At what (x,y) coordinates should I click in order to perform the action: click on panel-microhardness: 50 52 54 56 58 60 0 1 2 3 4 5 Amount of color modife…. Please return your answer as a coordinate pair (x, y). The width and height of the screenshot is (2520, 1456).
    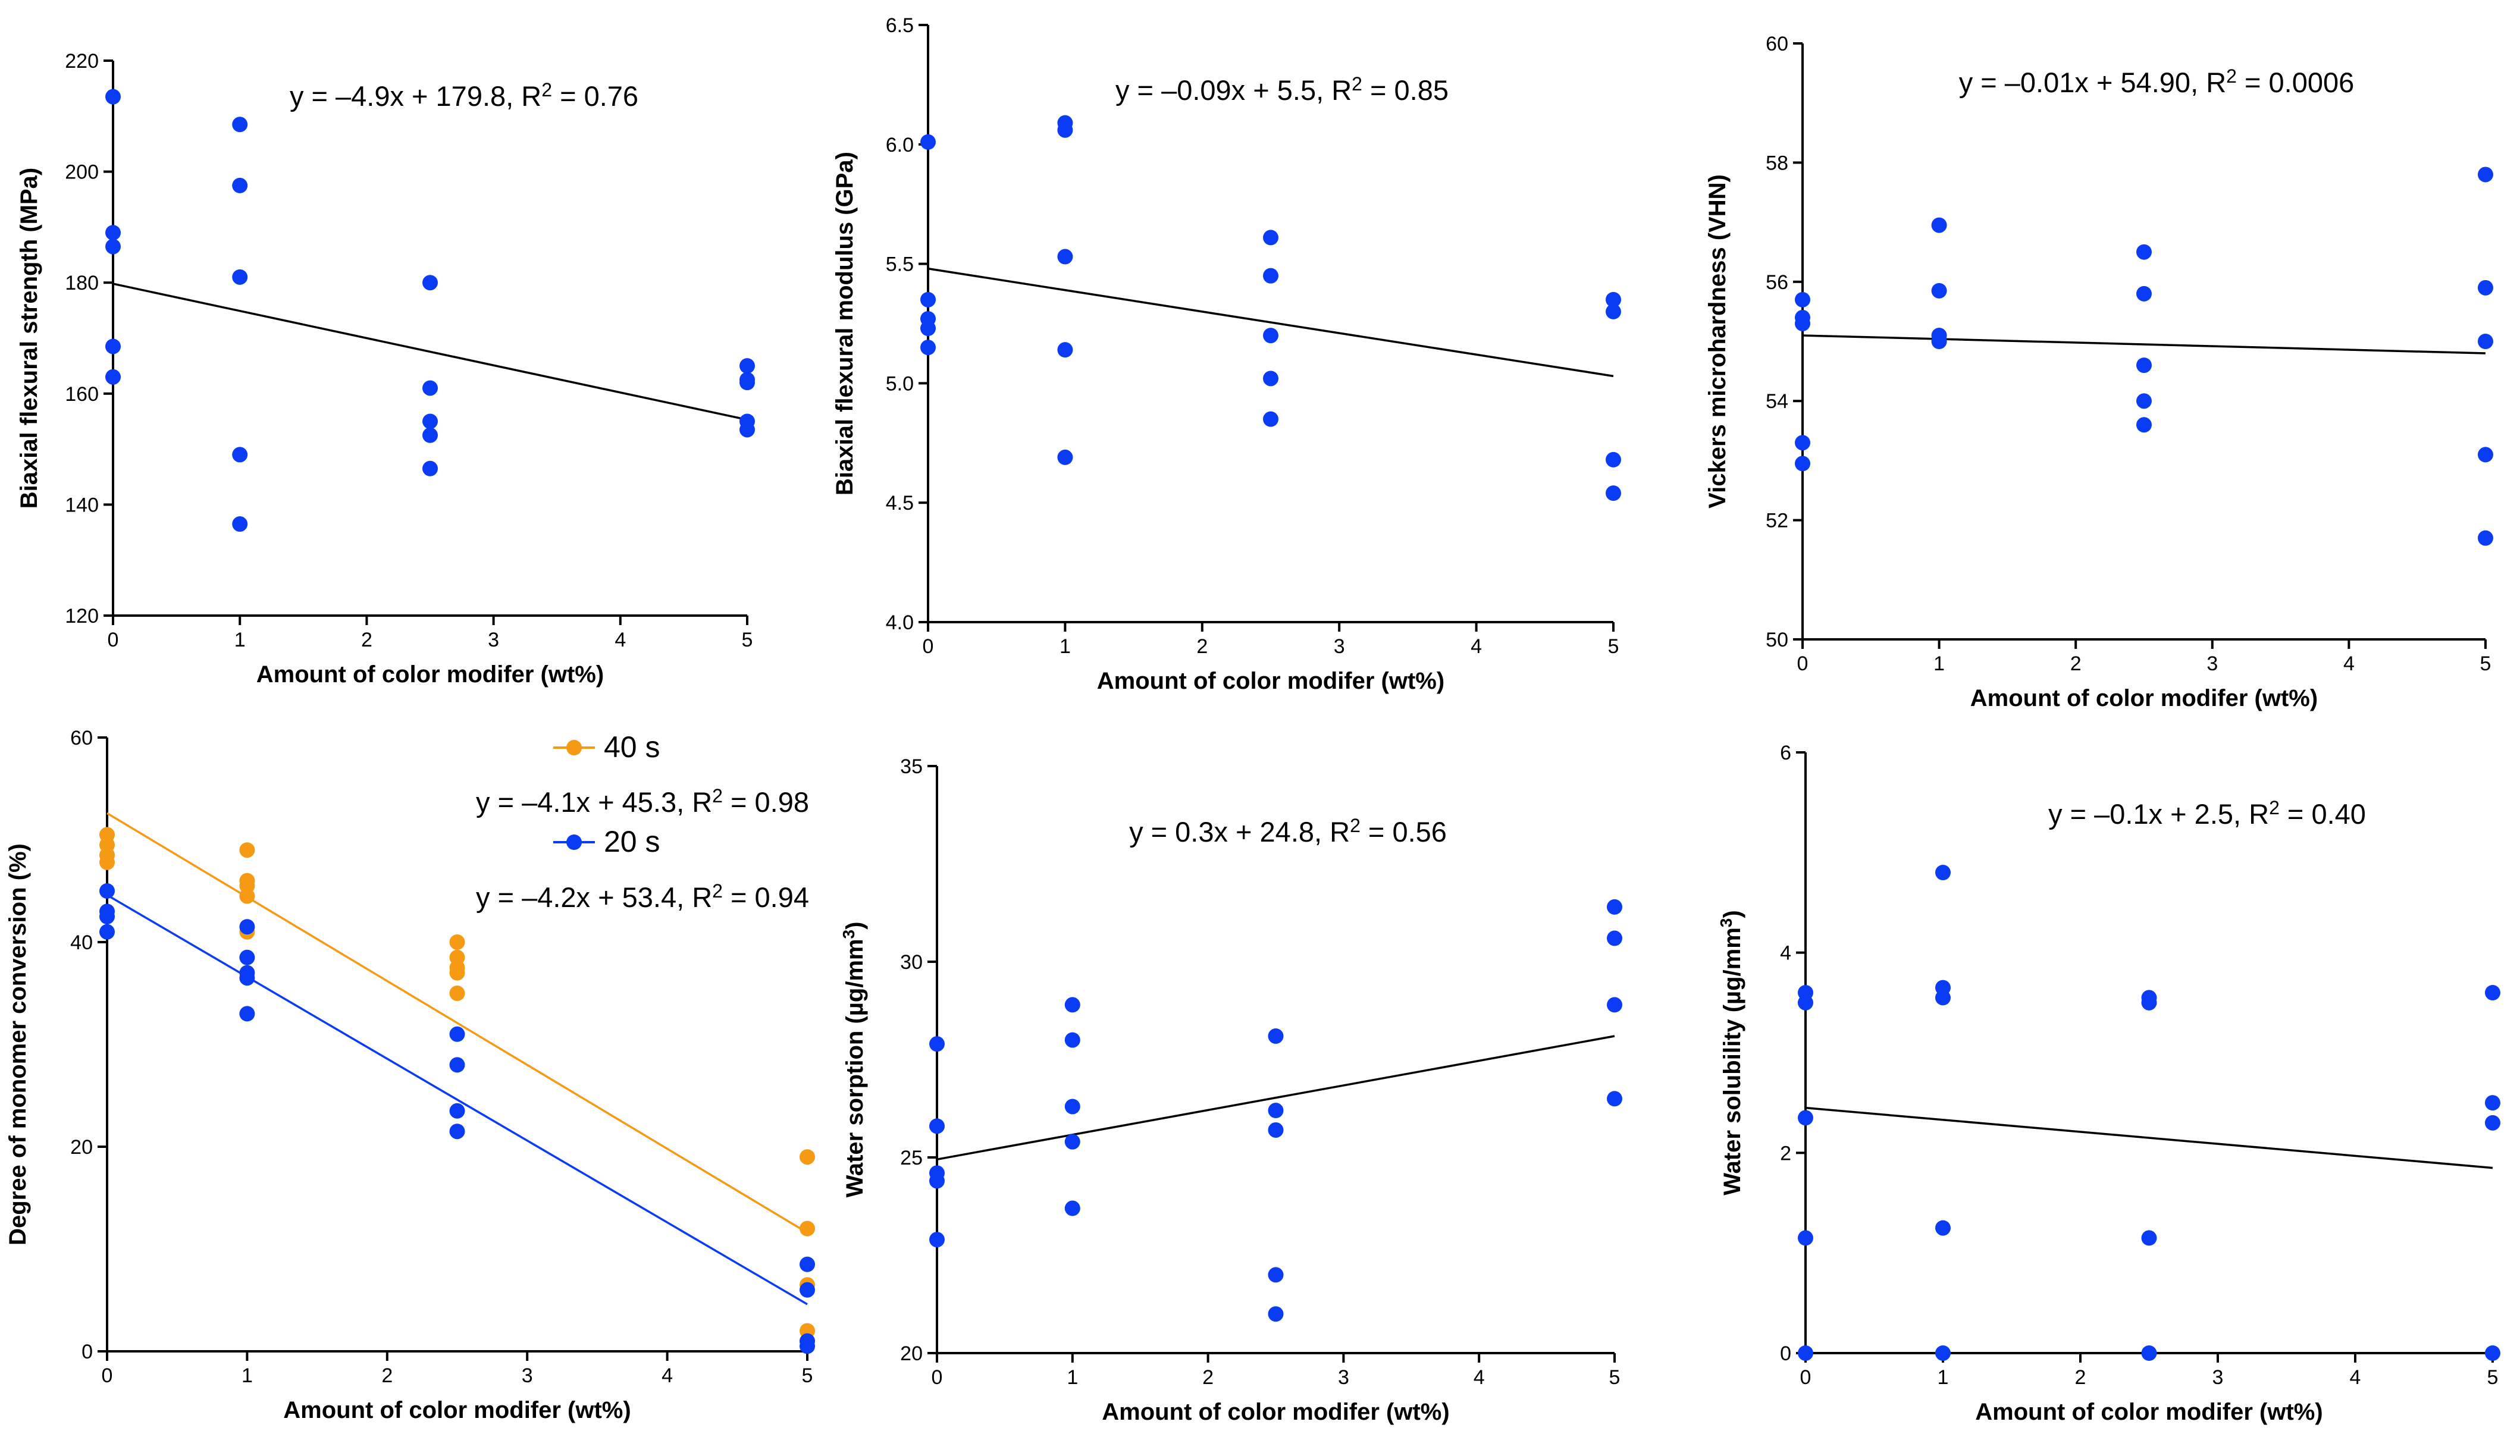
    Looking at the image, I should click on (2098, 372).